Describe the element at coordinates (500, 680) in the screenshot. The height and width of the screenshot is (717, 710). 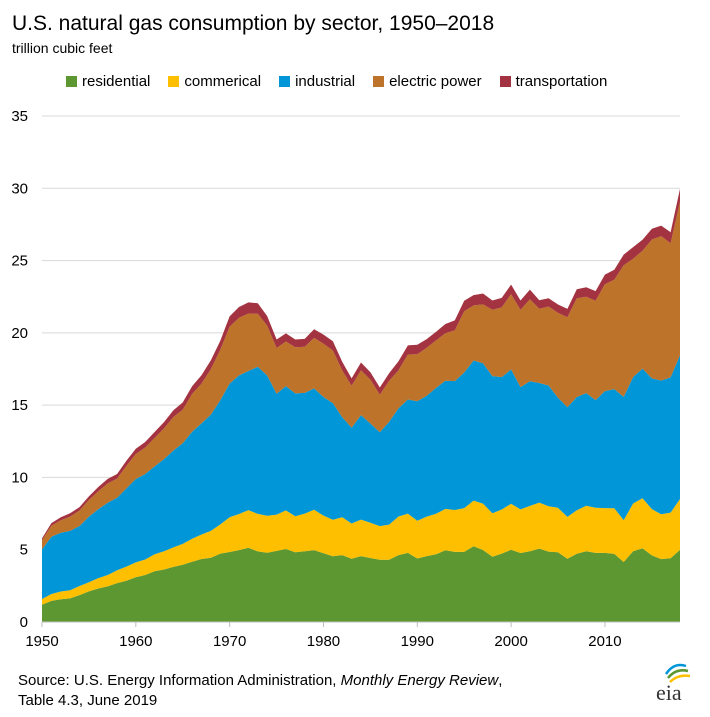
I see `source-suffix: ,` at that location.